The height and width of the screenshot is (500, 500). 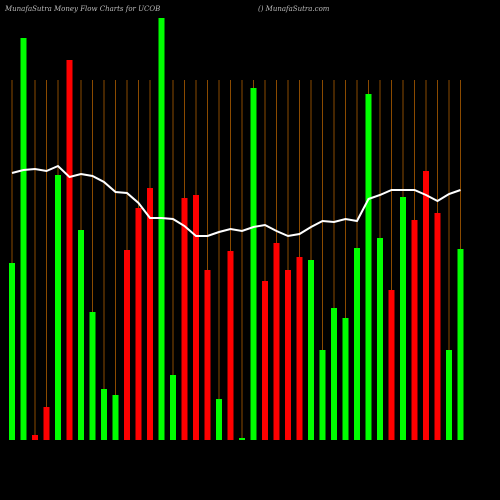 I want to click on money-flow-line, so click(x=236, y=201).